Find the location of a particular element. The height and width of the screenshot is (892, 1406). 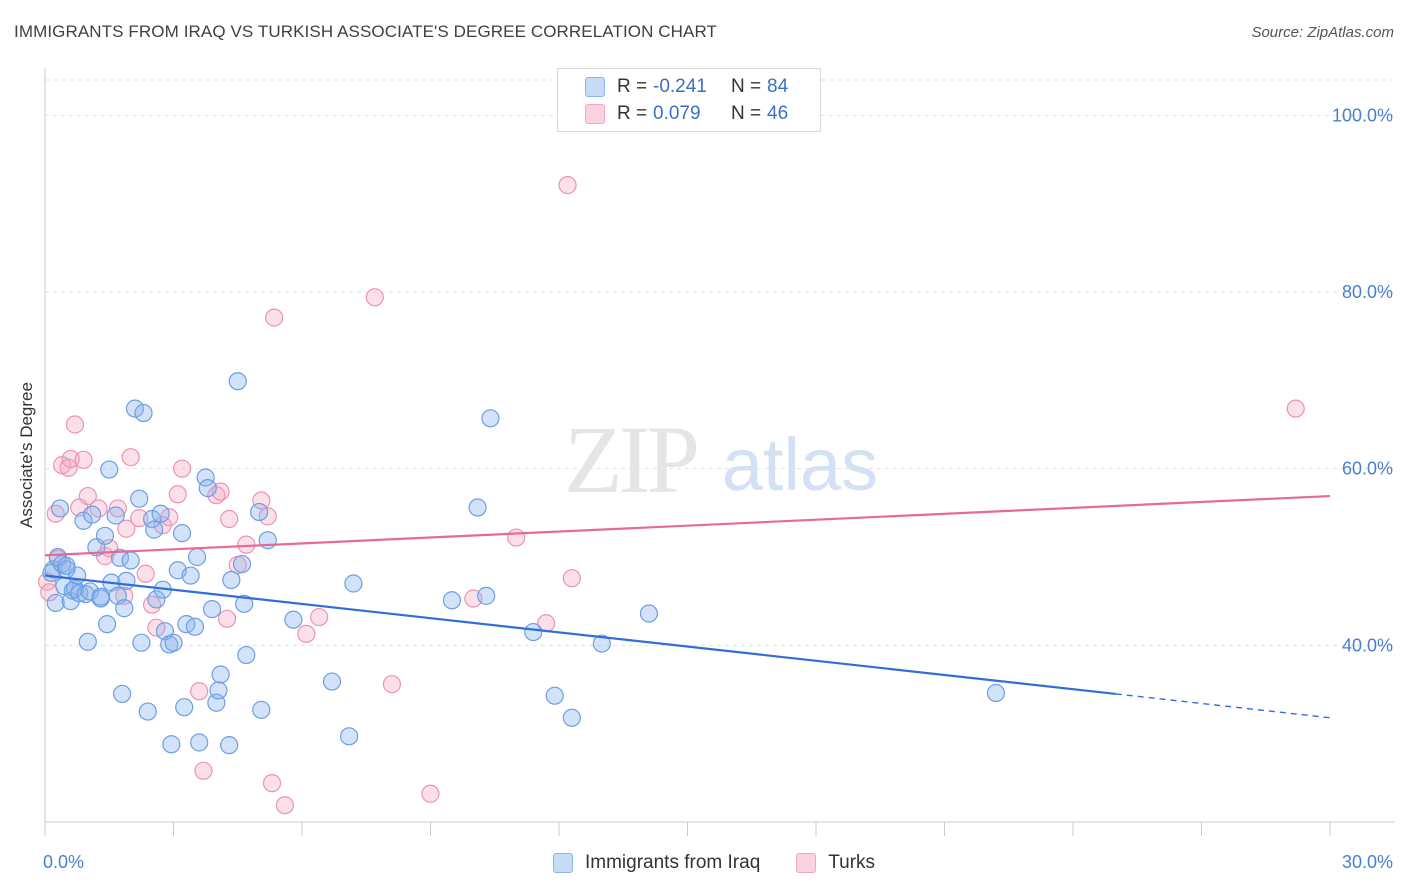

series-swatch-blue is located at coordinates (563, 863).